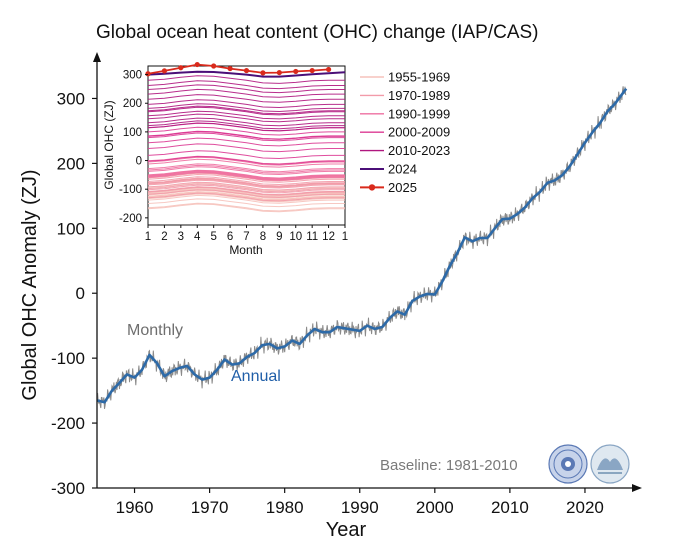 This screenshot has width=673, height=547. Describe the element at coordinates (139, 162) in the screenshot. I see `inset-y-tick-label: 0` at that location.